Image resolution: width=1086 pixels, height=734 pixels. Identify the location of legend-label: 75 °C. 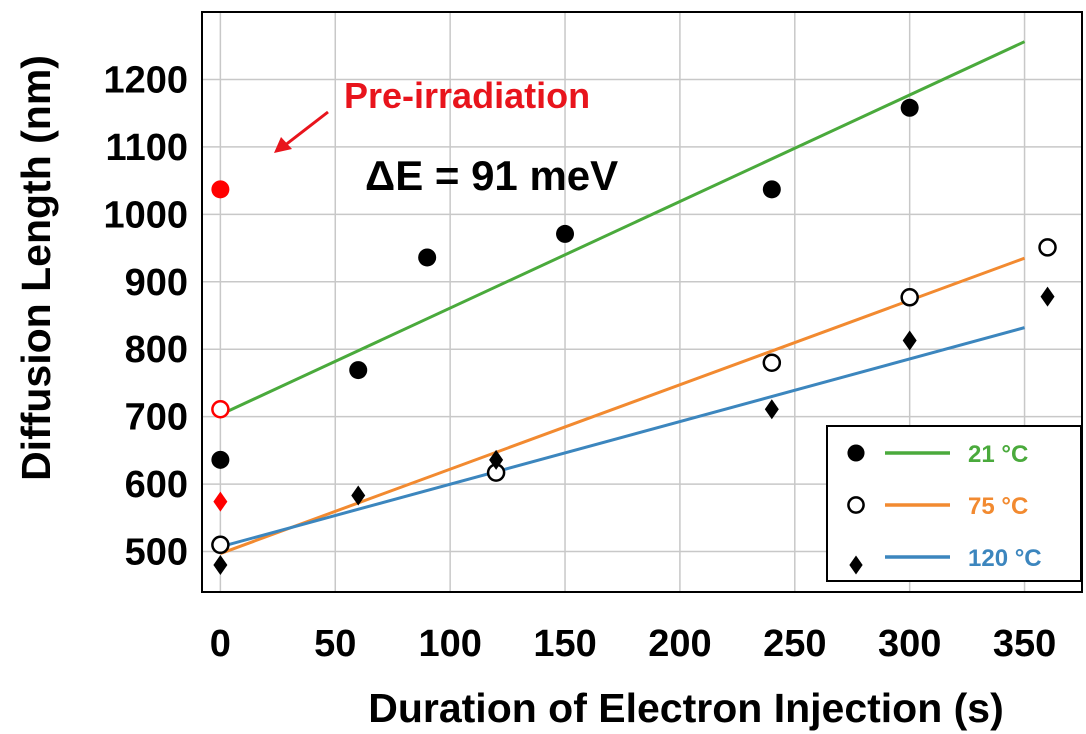
(998, 506).